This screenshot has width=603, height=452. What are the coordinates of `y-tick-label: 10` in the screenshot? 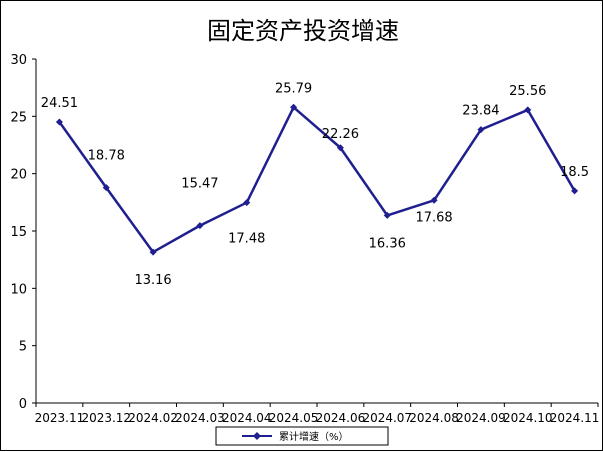 It's located at (18, 289).